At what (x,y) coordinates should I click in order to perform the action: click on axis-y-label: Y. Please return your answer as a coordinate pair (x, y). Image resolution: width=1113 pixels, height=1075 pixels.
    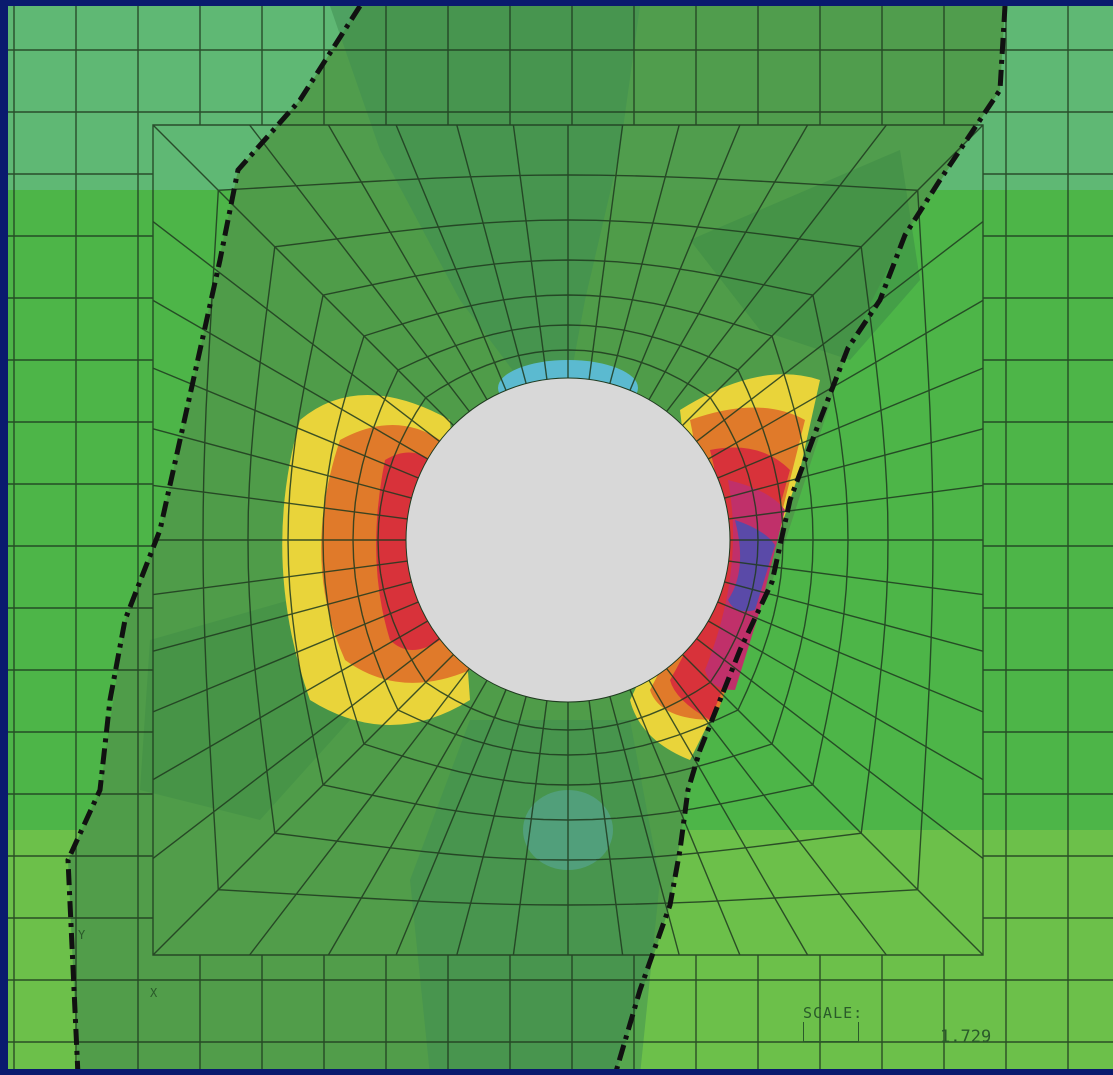
    Looking at the image, I should click on (82, 935).